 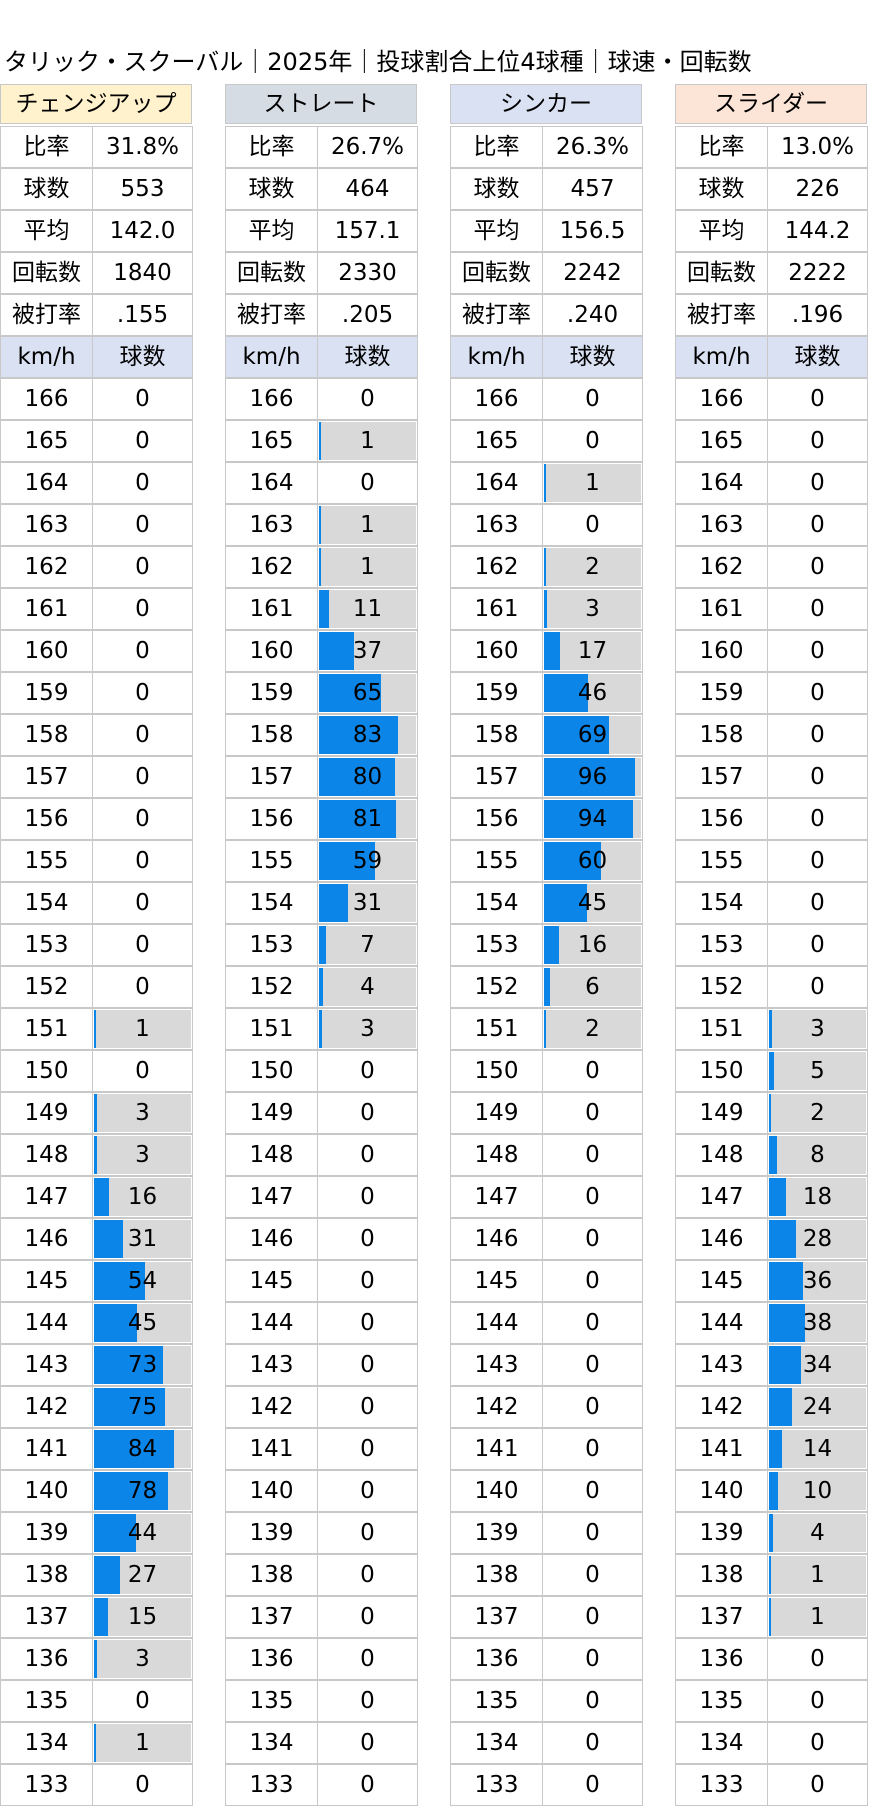 I want to click on stat-label: 回転数, so click(x=46, y=273).